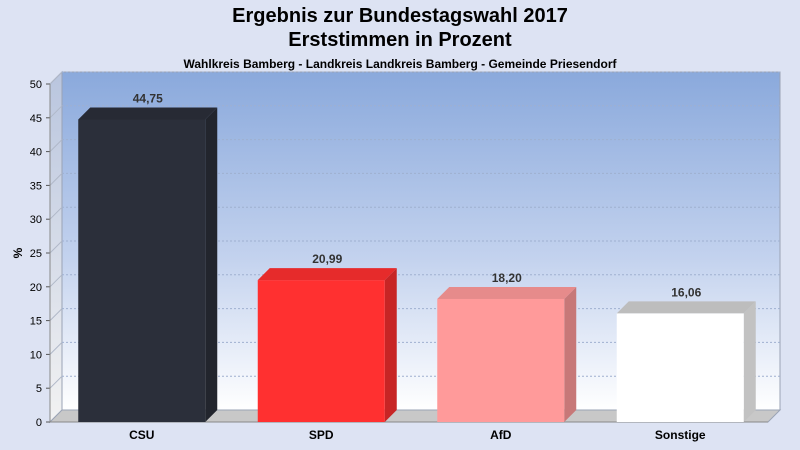 The width and height of the screenshot is (800, 450). What do you see at coordinates (36, 119) in the screenshot?
I see `y-tick-label: 45` at bounding box center [36, 119].